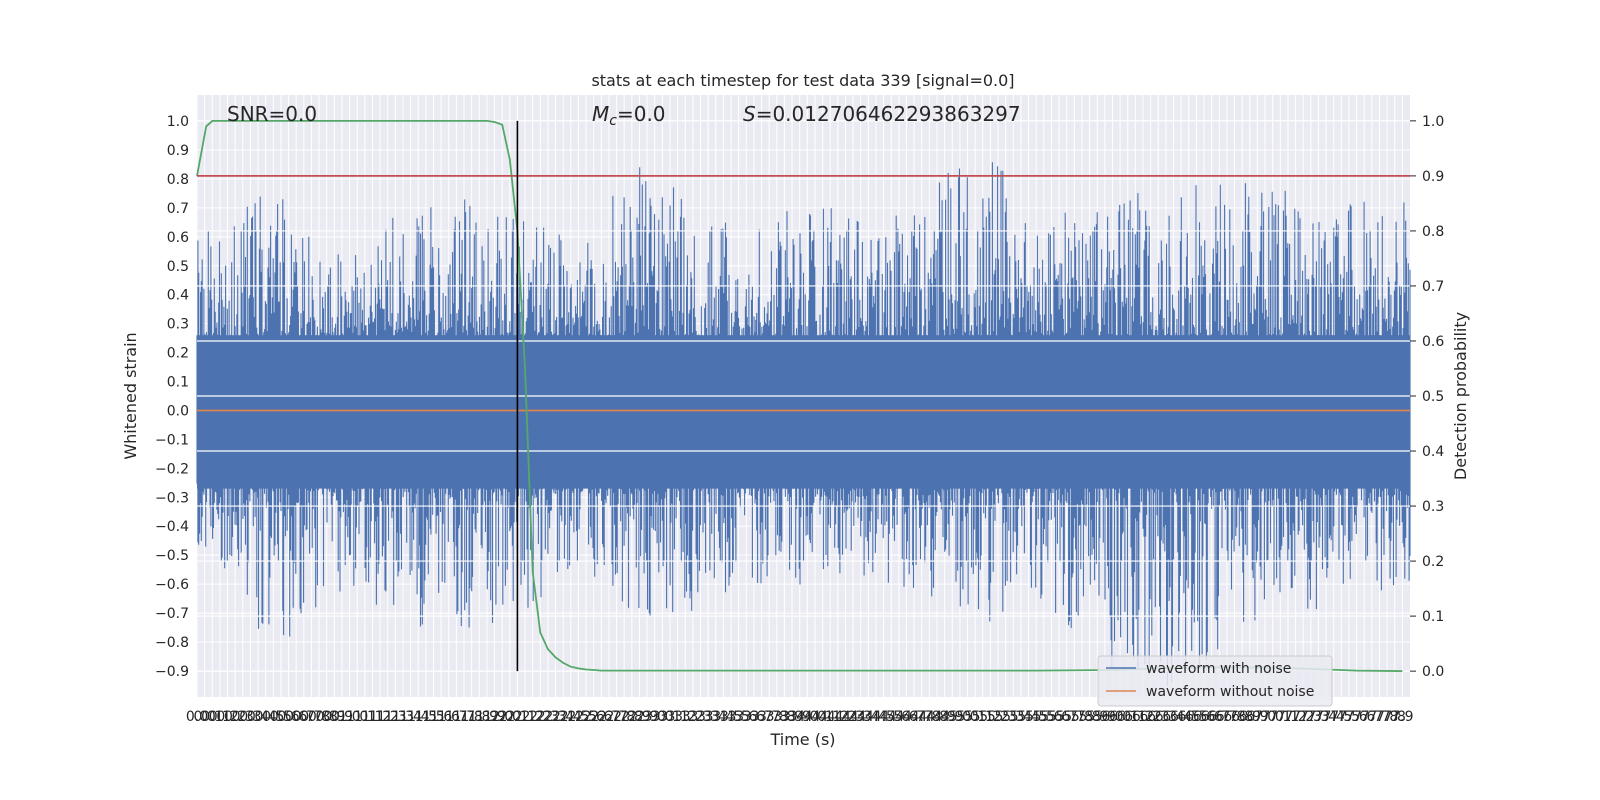  What do you see at coordinates (1311, 717) in the screenshot?
I see `x-tick-label: 7.3` at bounding box center [1311, 717].